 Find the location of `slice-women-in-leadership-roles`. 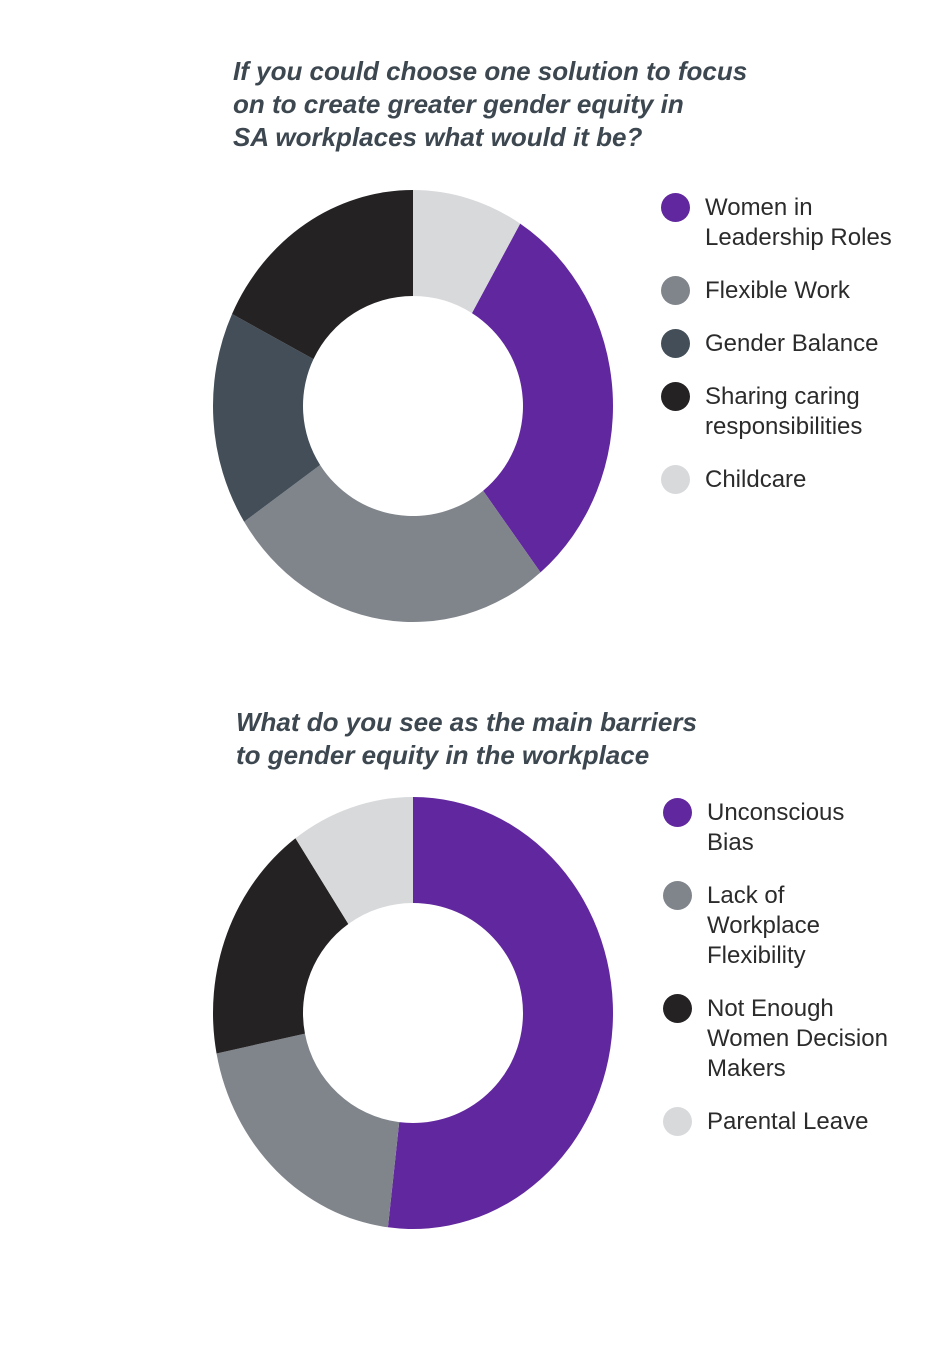

slice-women-in-leadership-roles is located at coordinates (542, 398).